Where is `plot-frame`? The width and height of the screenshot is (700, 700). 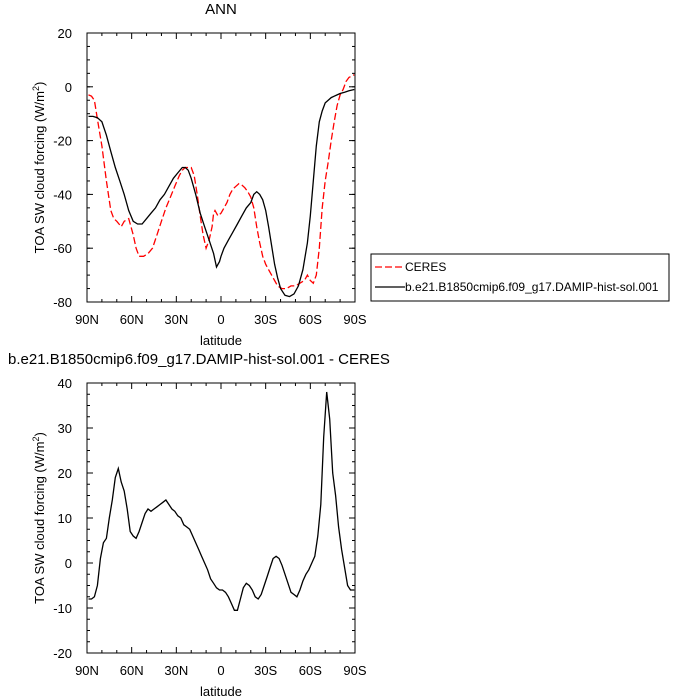 plot-frame is located at coordinates (221, 518).